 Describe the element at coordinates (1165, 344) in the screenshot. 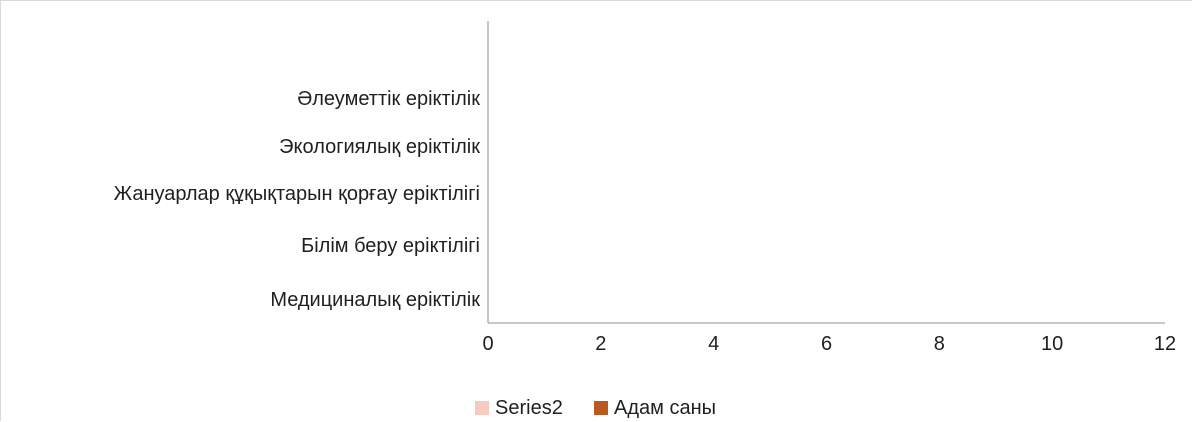

I see `x-tick-label: 12` at that location.